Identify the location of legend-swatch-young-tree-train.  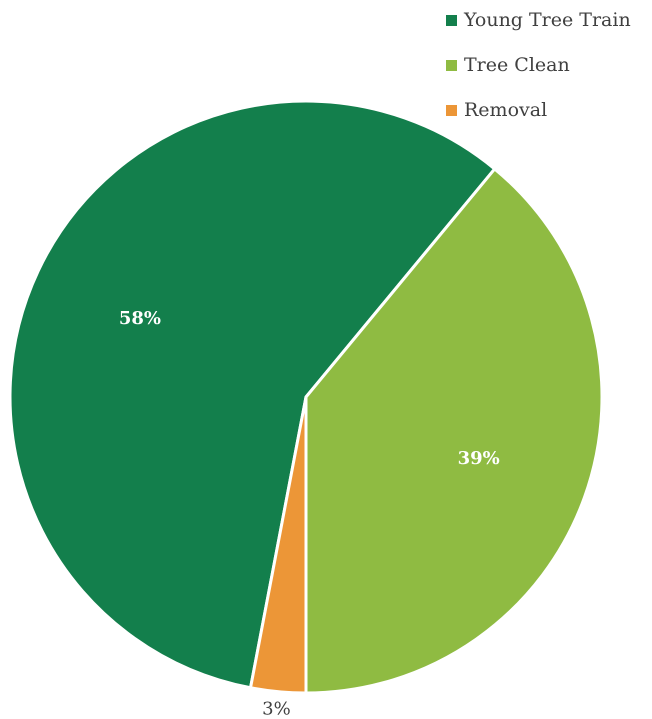
(451, 20).